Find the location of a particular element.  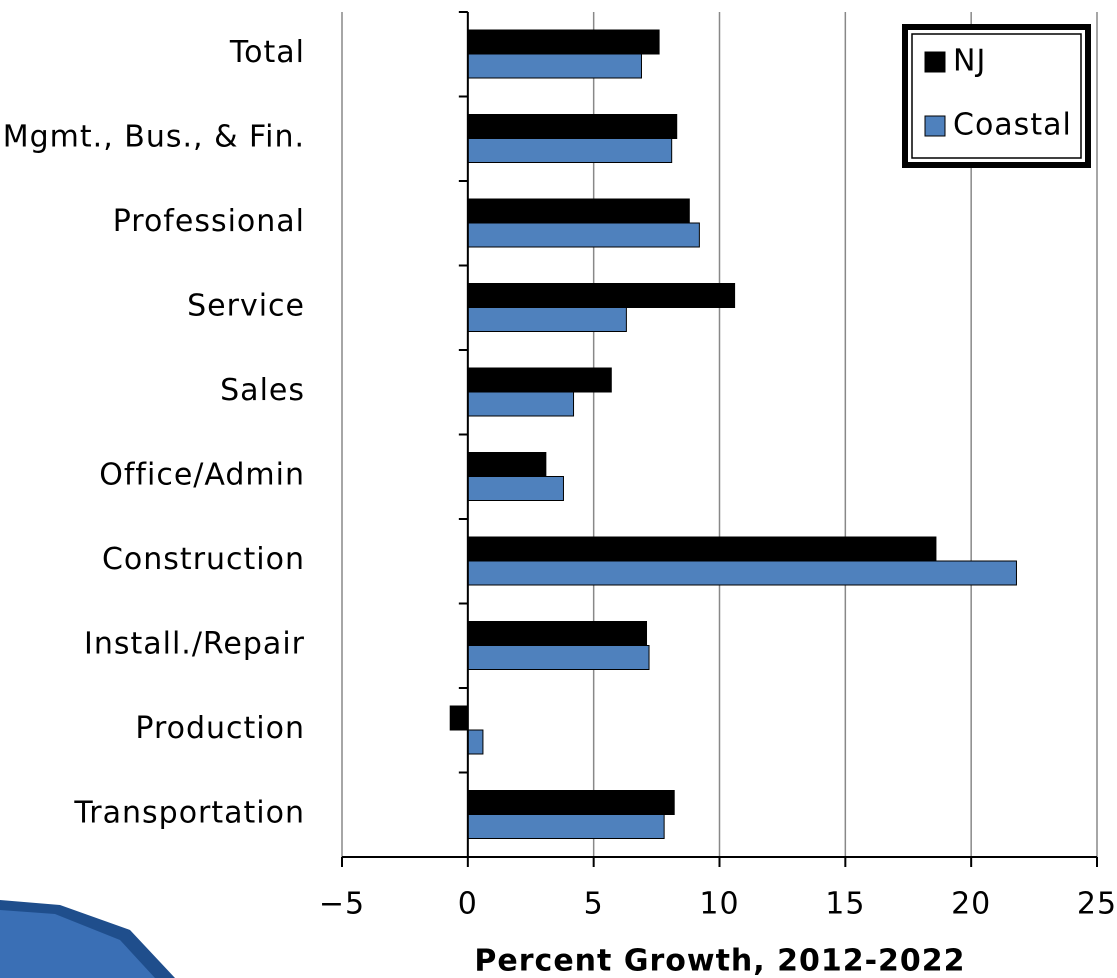

x-tick-label: 10 is located at coordinates (719, 904).